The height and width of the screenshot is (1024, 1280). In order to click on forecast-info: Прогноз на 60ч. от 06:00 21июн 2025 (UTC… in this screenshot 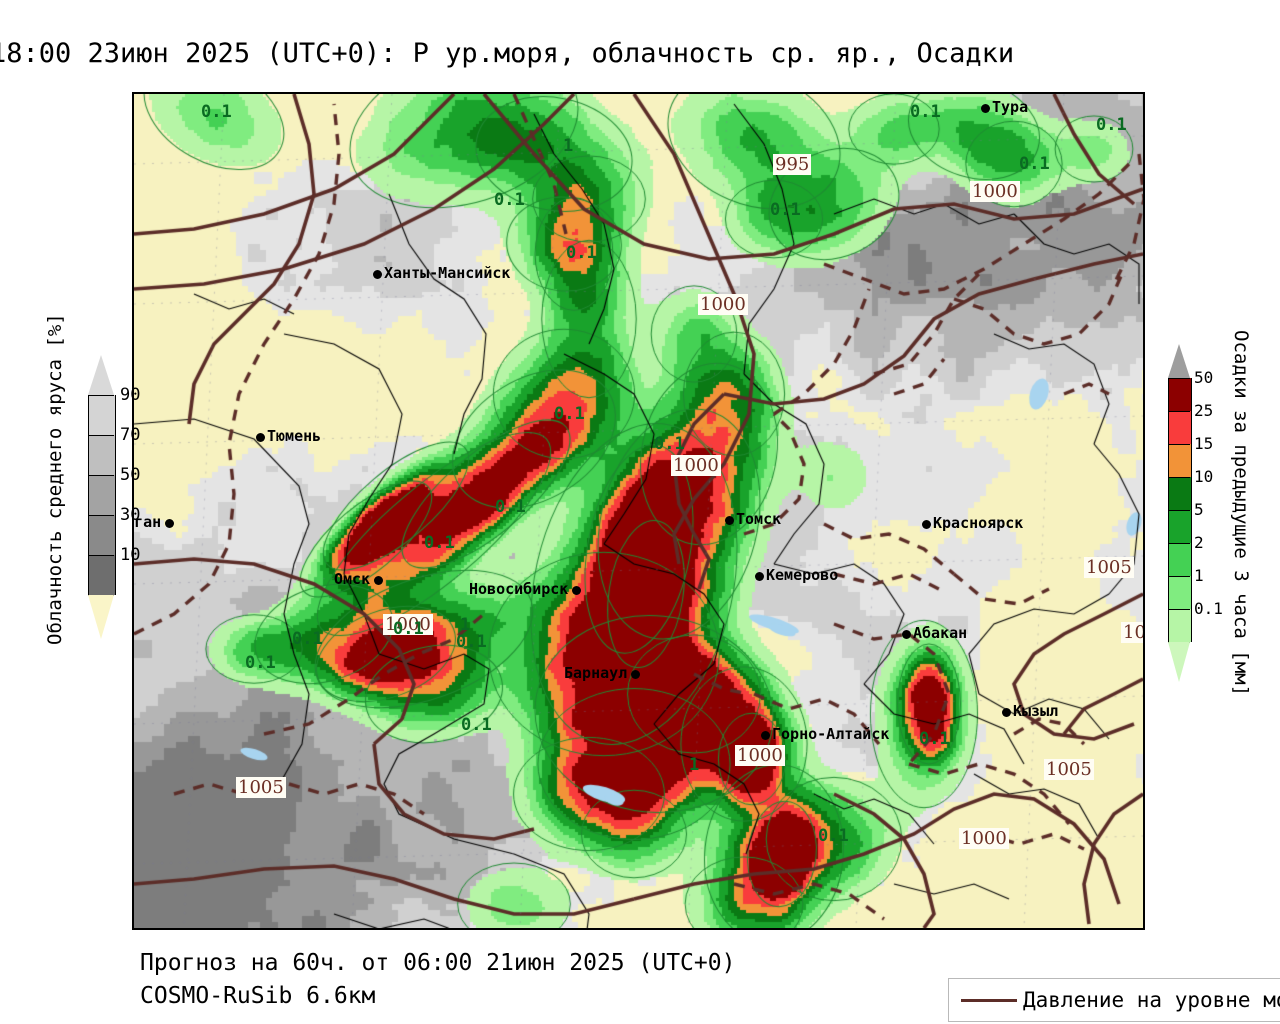, I will do `click(438, 963)`.